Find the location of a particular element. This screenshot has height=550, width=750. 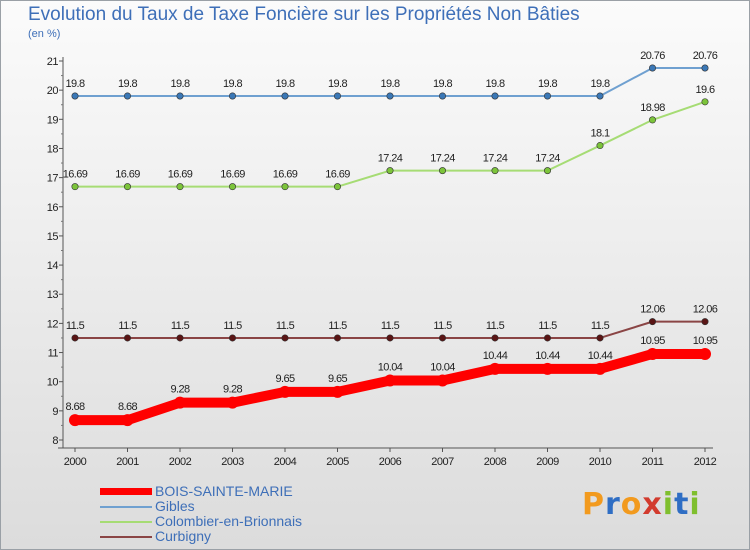

data-label: 10.95 is located at coordinates (652, 341).